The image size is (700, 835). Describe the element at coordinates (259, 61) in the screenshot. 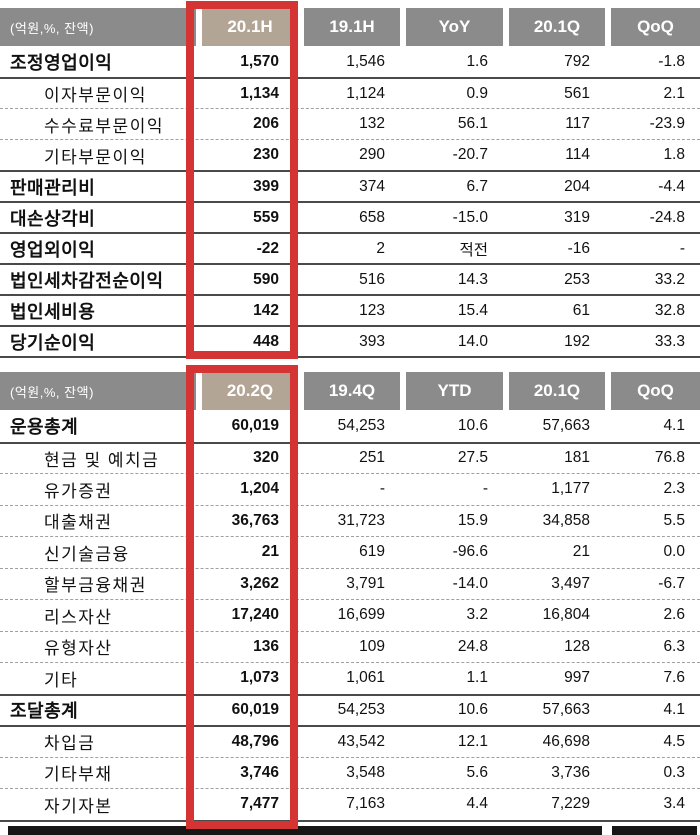

I see `cell-value-highlighted: 1,570` at that location.